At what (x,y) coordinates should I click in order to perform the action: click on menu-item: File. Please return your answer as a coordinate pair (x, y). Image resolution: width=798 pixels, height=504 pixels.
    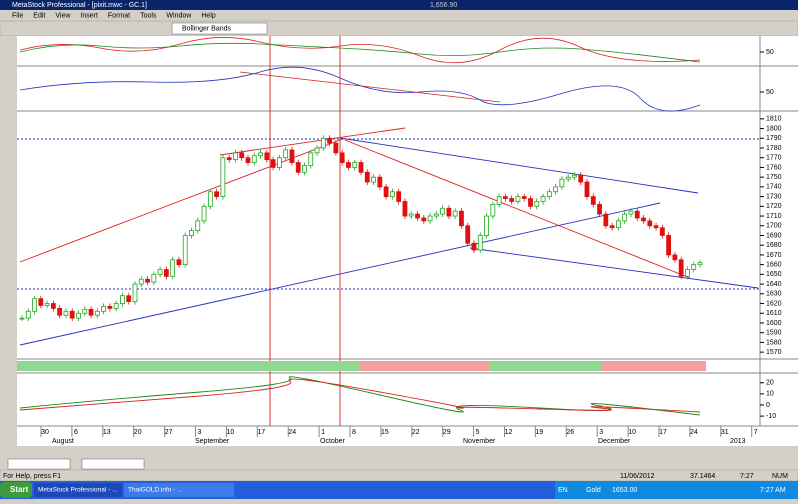
    Looking at the image, I should click on (17, 15).